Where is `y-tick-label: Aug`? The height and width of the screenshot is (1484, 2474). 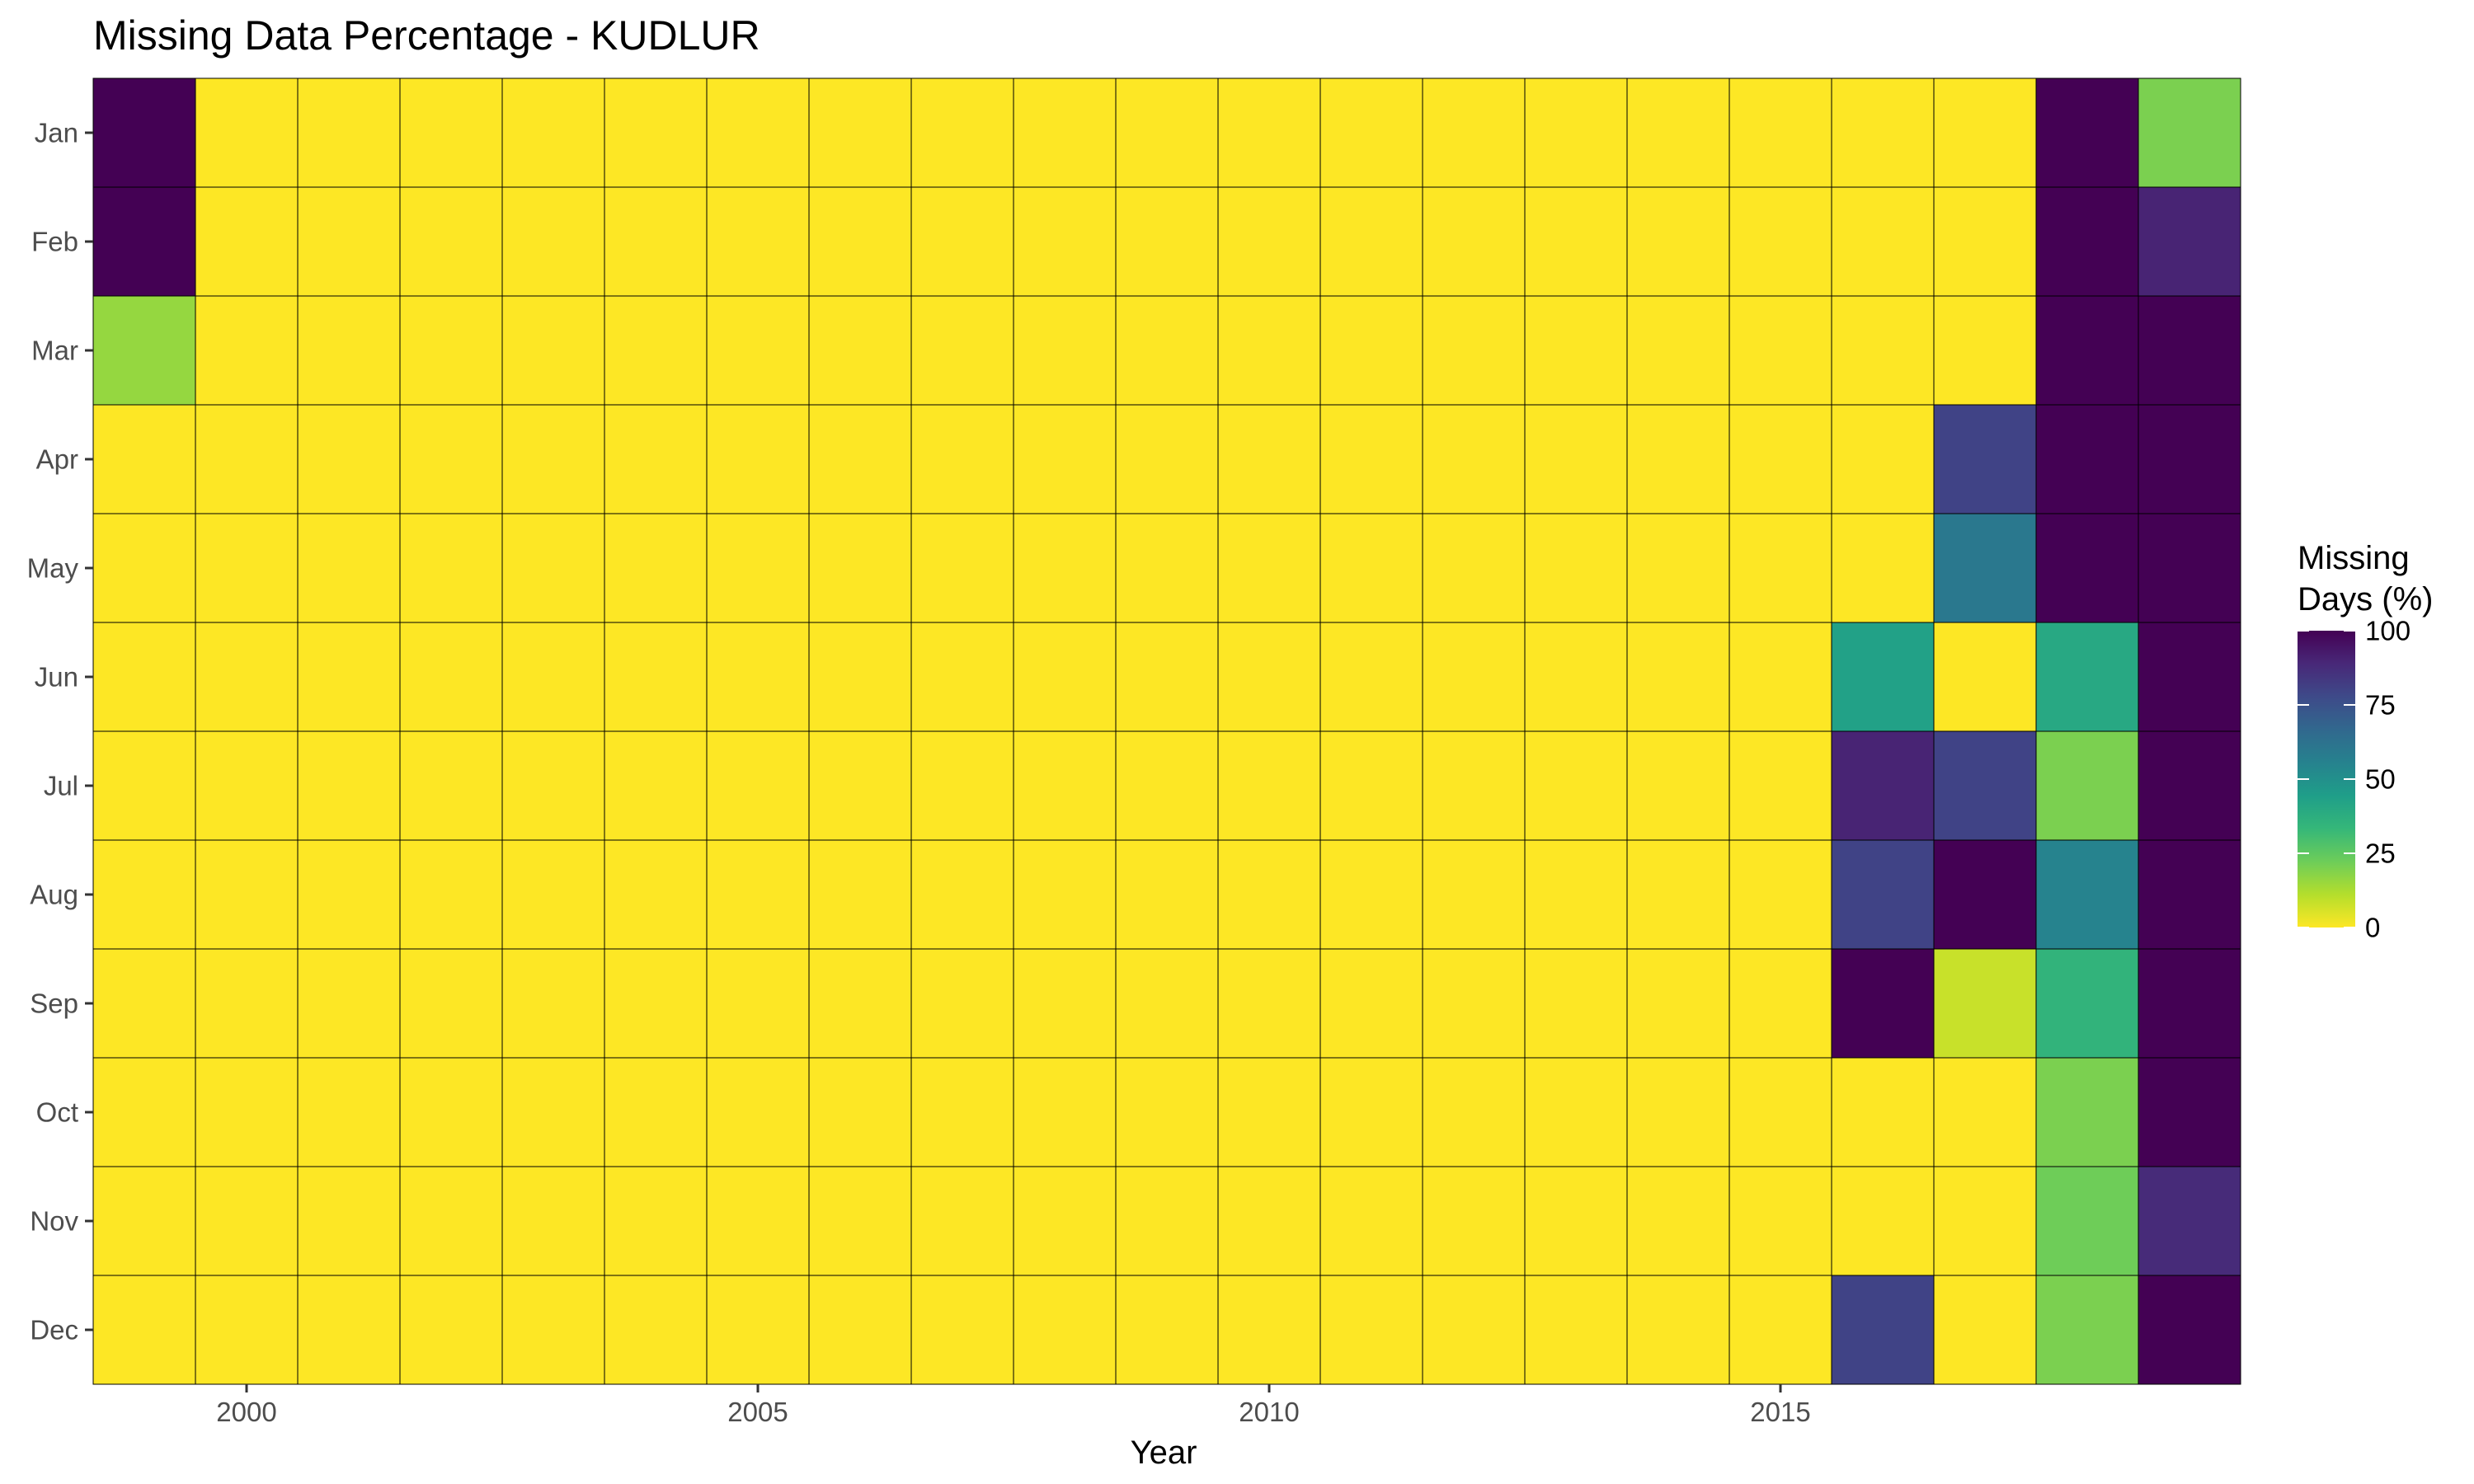
y-tick-label: Aug is located at coordinates (54, 895).